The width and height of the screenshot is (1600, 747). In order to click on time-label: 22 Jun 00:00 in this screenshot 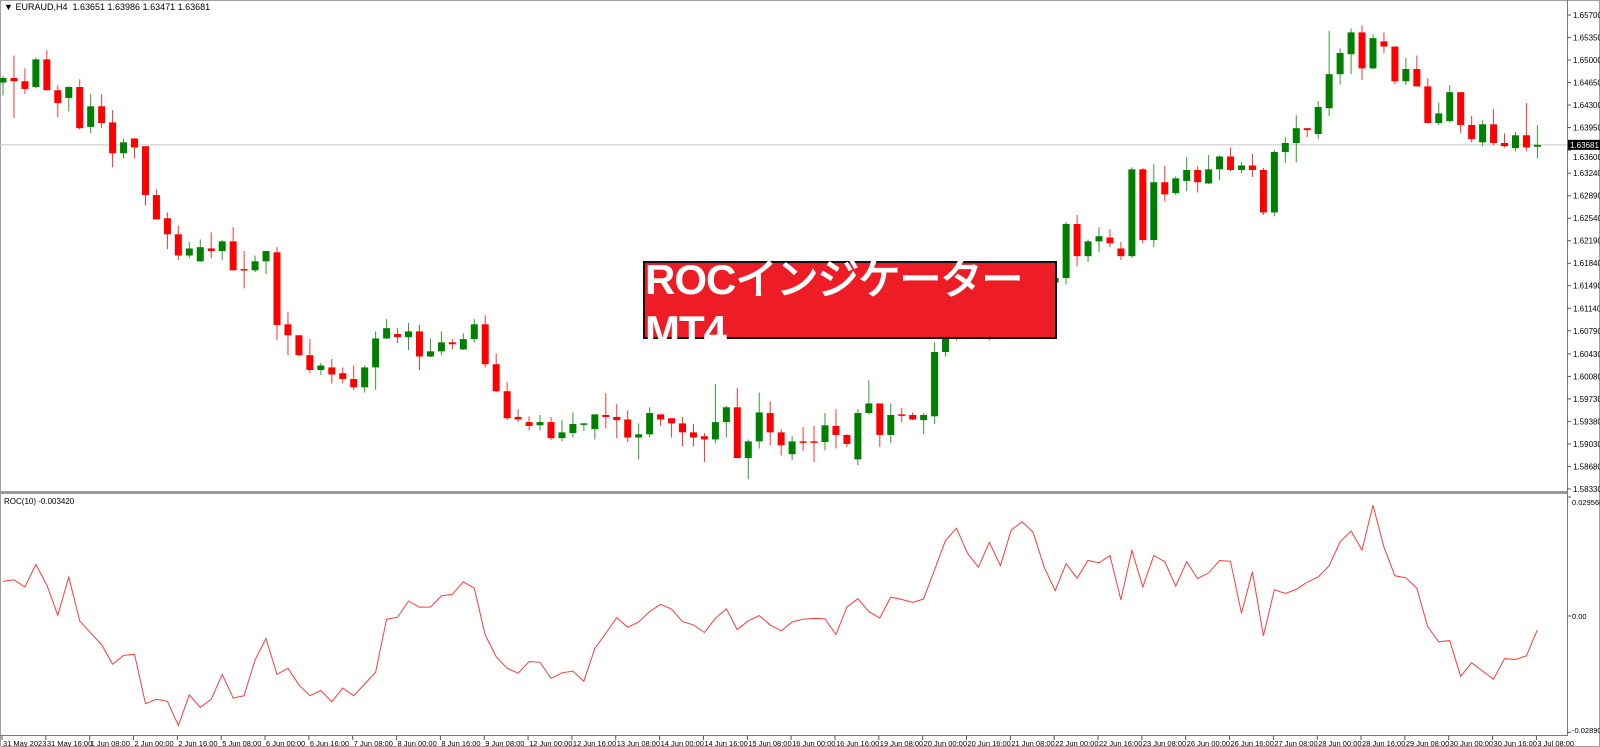, I will do `click(1076, 743)`.